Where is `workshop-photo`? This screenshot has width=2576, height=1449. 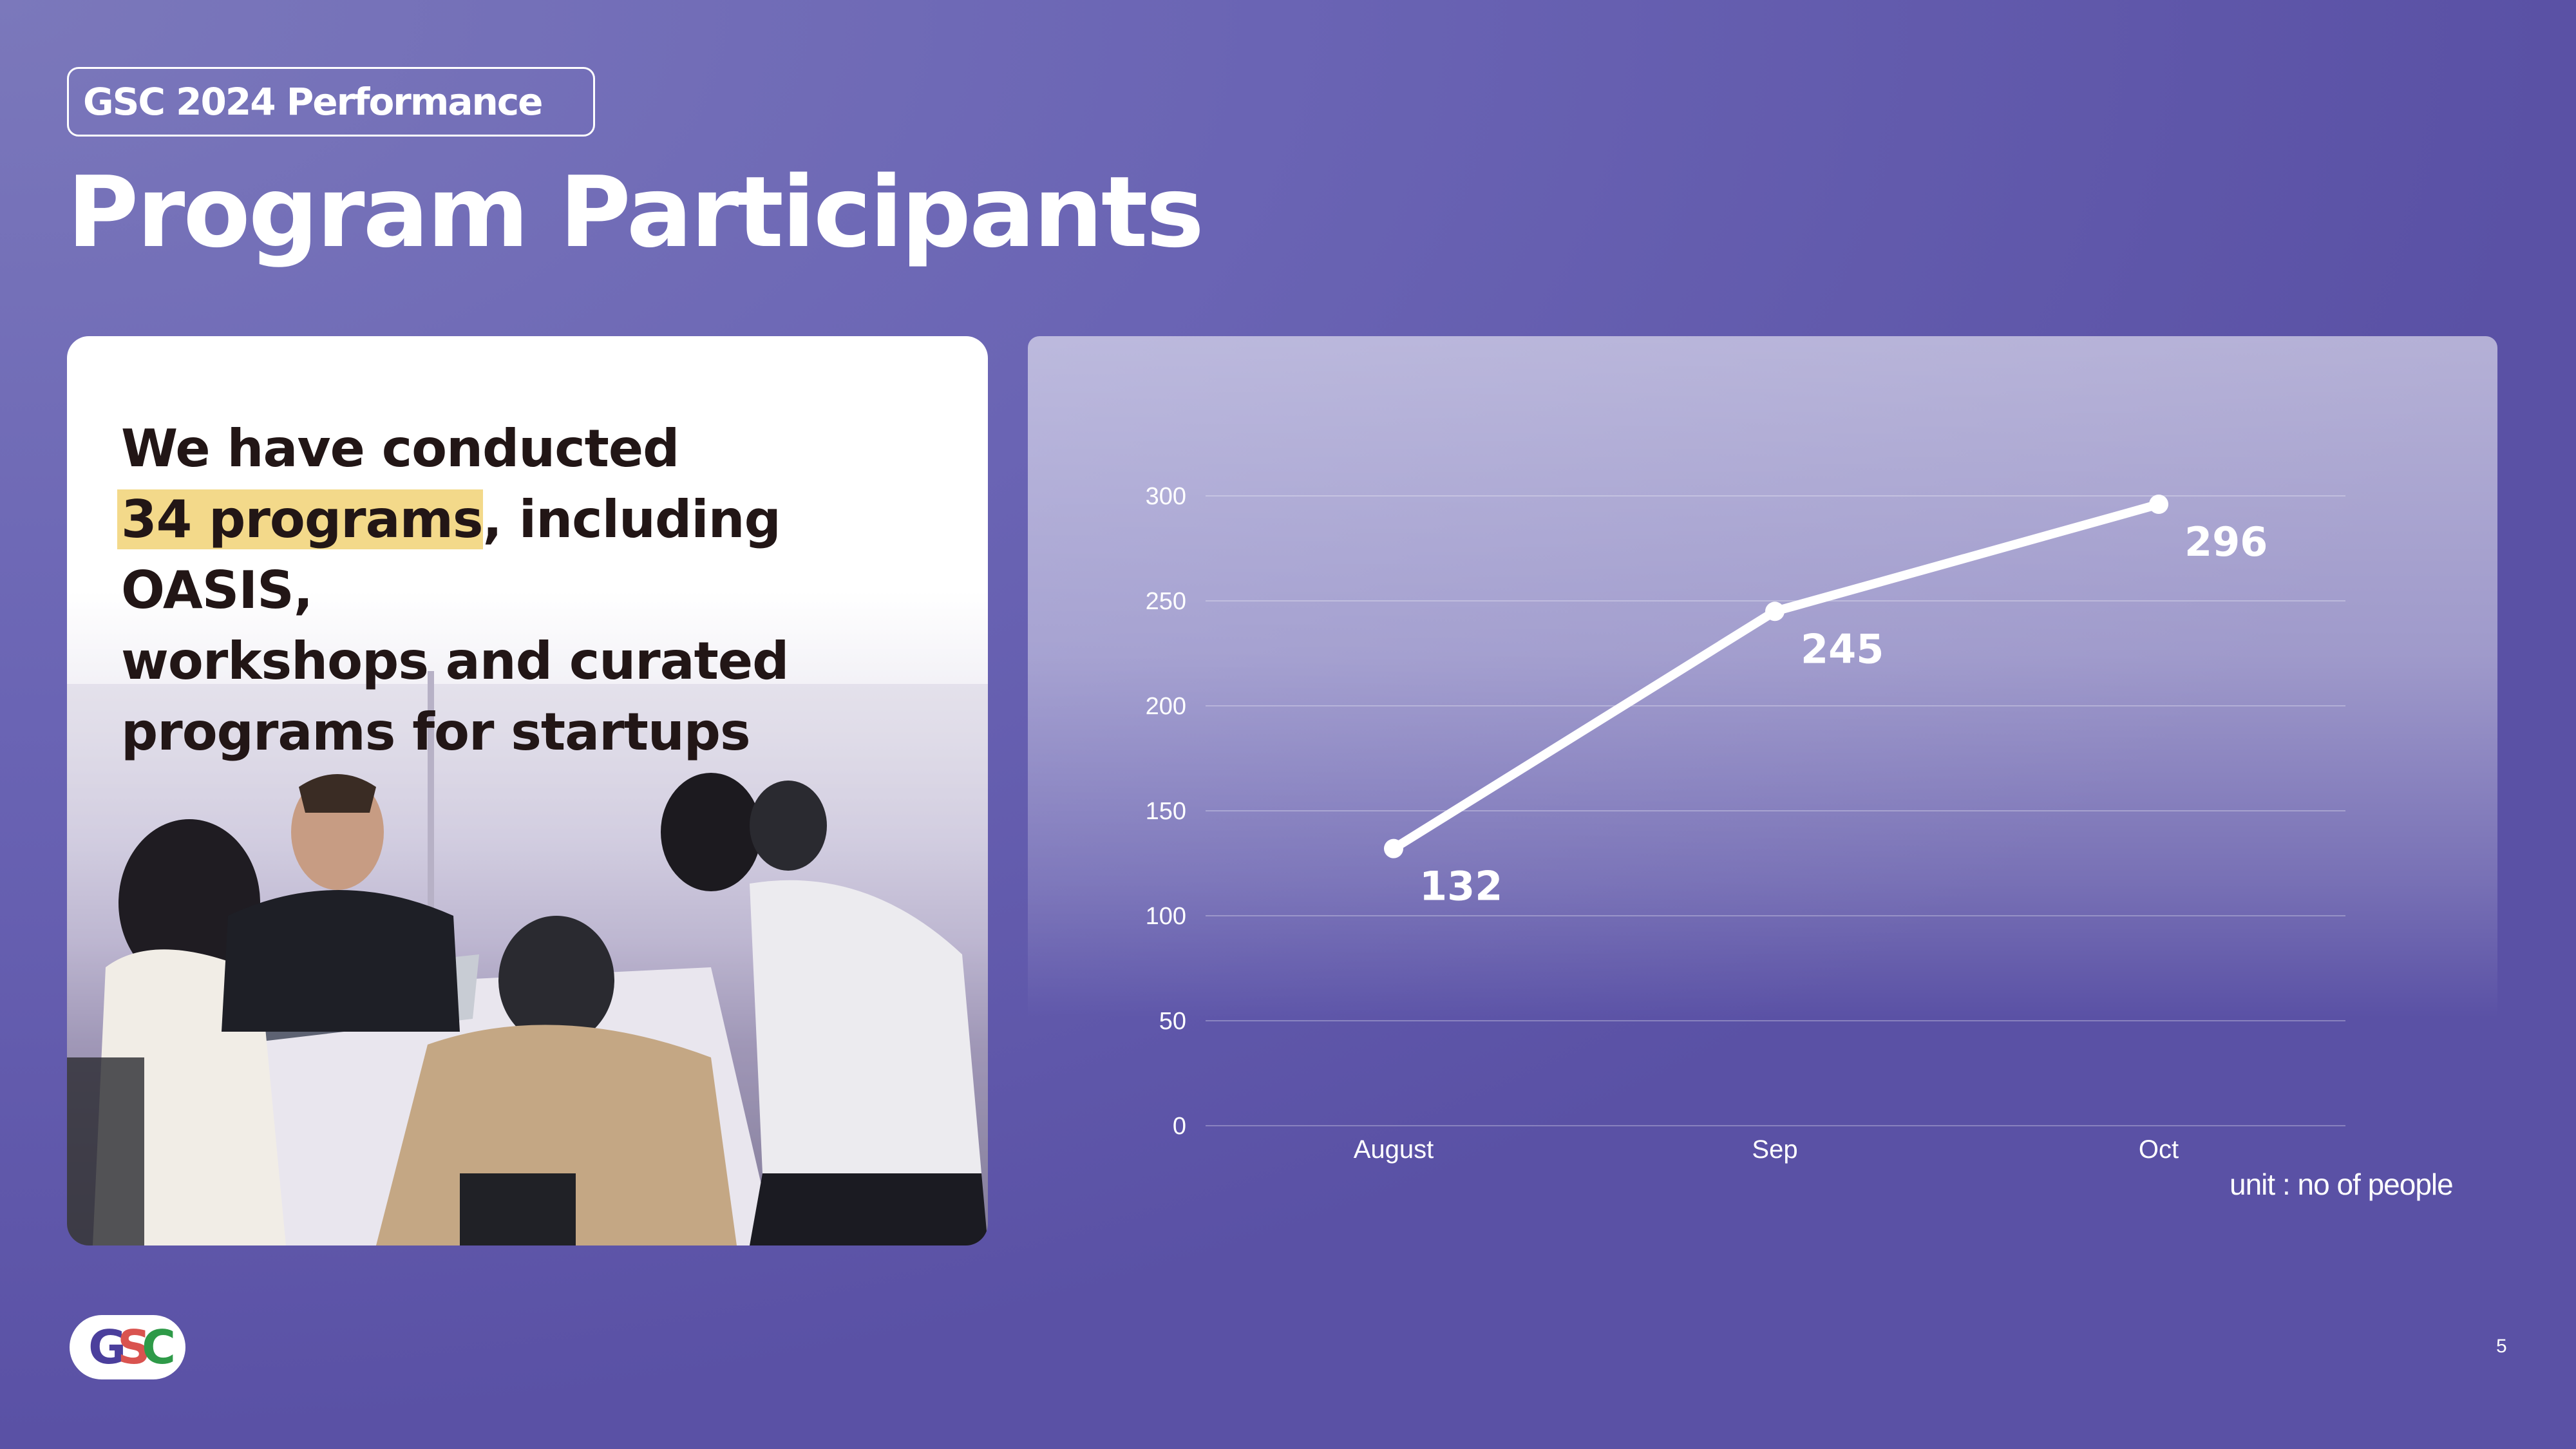
workshop-photo is located at coordinates (527, 958).